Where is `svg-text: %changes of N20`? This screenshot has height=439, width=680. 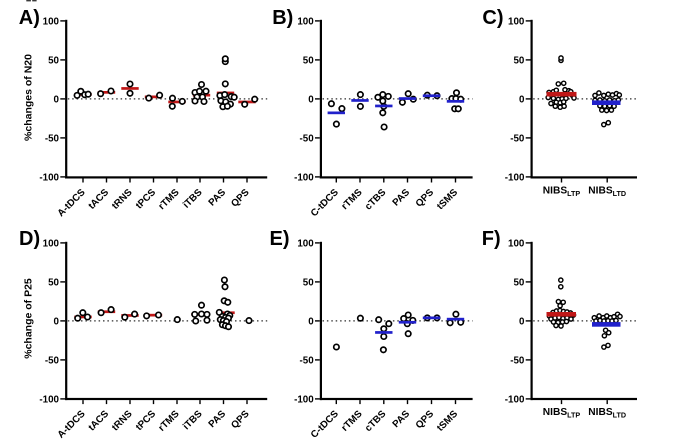 svg-text: %changes of N20 is located at coordinates (29, 97).